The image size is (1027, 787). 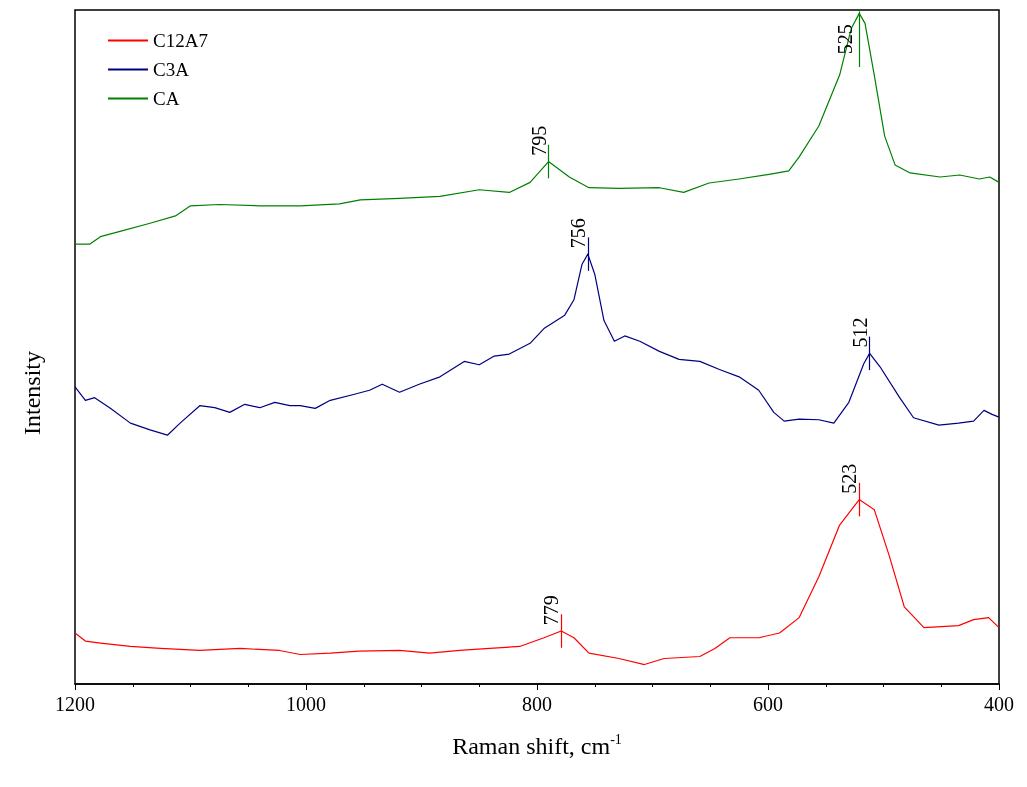 I want to click on x-tick-label: 1000, so click(x=306, y=704).